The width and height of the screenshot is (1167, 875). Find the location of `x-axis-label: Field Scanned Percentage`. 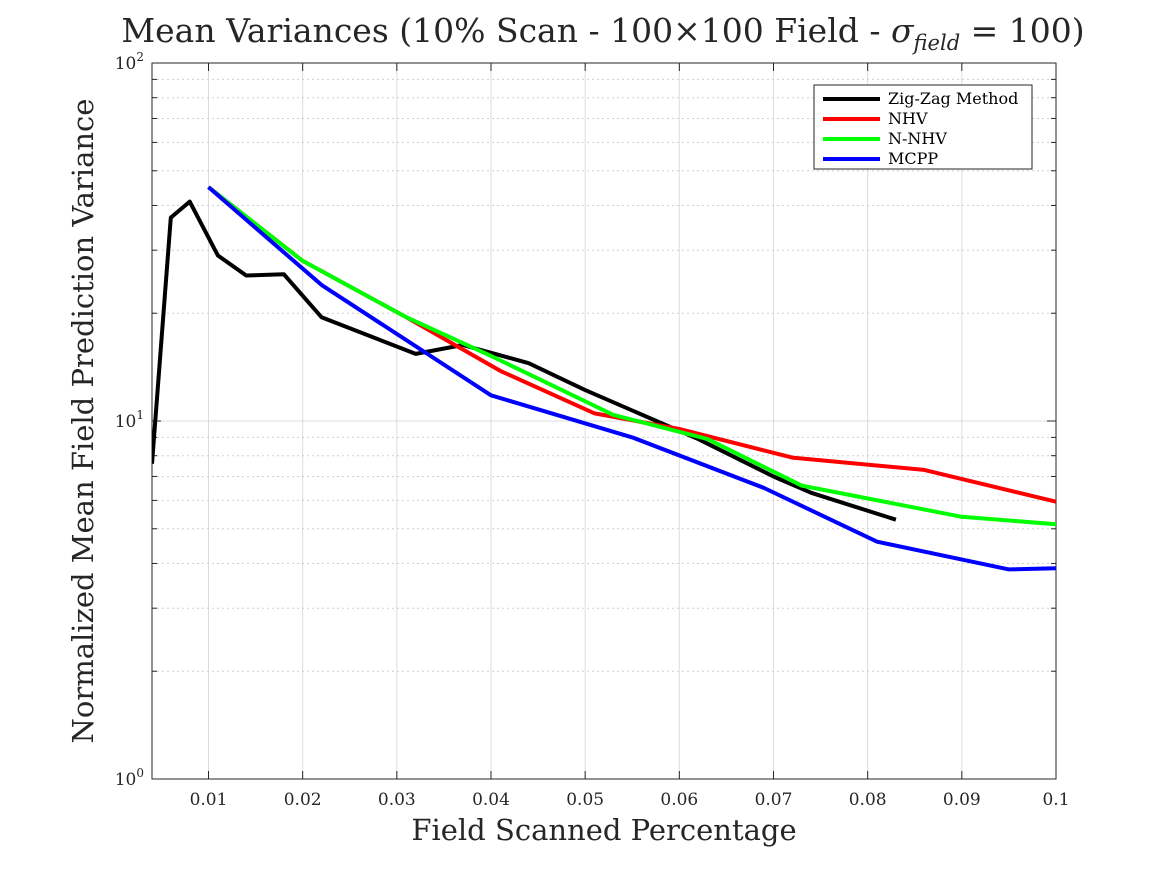

x-axis-label: Field Scanned Percentage is located at coordinates (603, 830).